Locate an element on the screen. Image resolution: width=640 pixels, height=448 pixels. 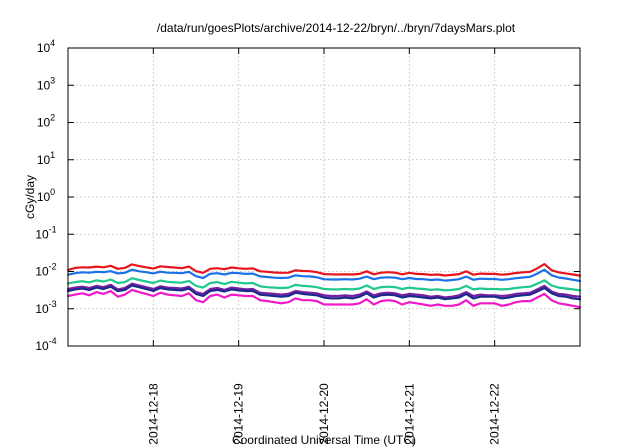
x-tick-label: 2014-12-19 is located at coordinates (239, 414).